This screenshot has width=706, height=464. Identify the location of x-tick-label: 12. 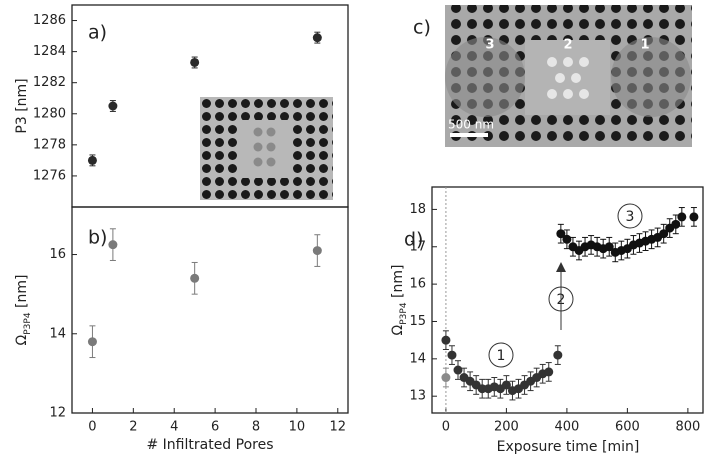
(338, 427).